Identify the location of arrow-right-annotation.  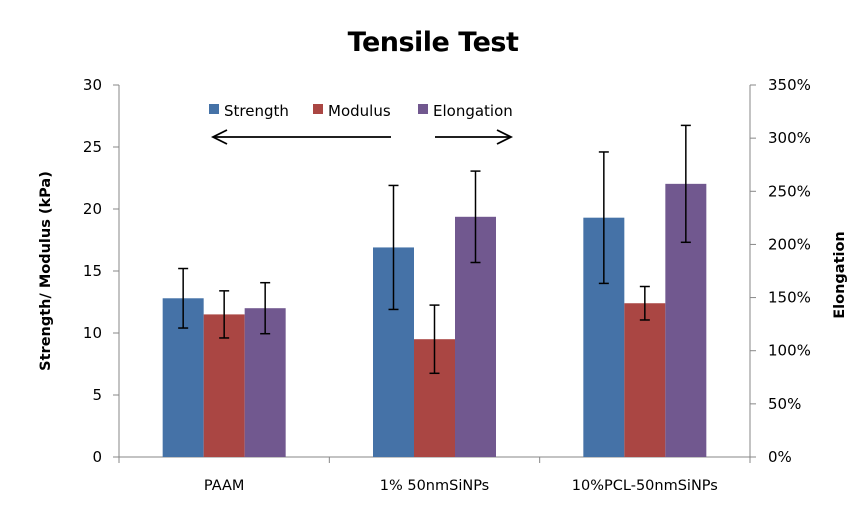
(474, 137).